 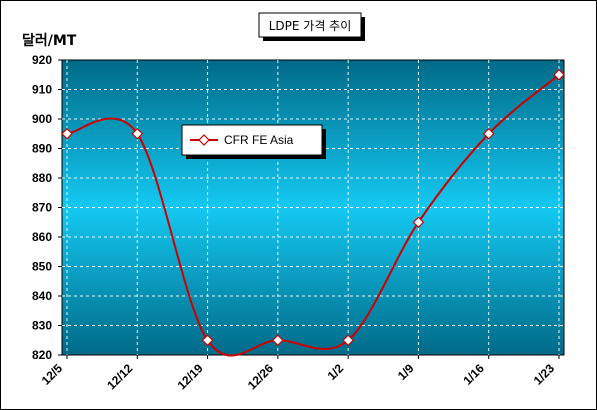 What do you see at coordinates (49, 41) in the screenshot?
I see `y-axis-label: 달러/MT` at bounding box center [49, 41].